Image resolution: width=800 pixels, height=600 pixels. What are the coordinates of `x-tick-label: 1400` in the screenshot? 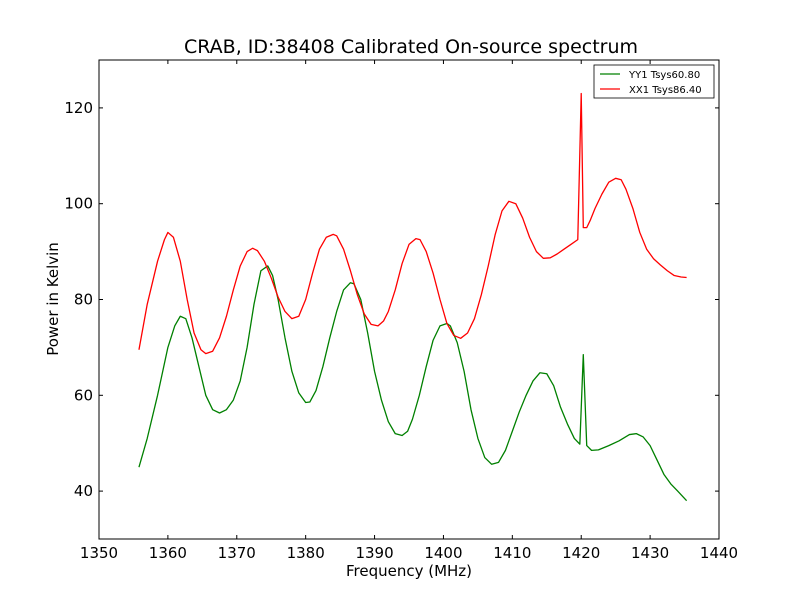 It's located at (443, 553).